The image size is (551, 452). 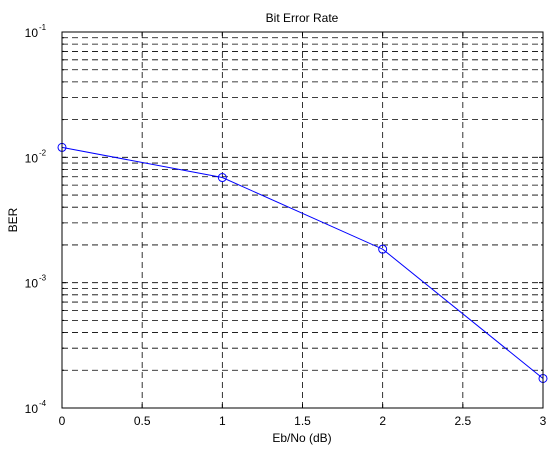 I want to click on x-tick-label: 2.5, so click(x=462, y=421).